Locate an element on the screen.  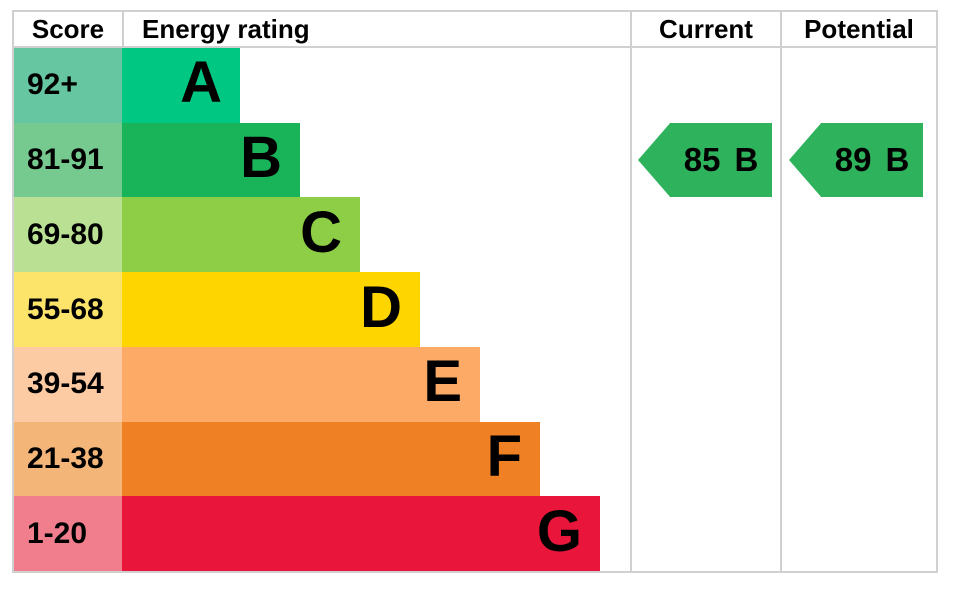
potential-rating-text: 89 B is located at coordinates (872, 160).